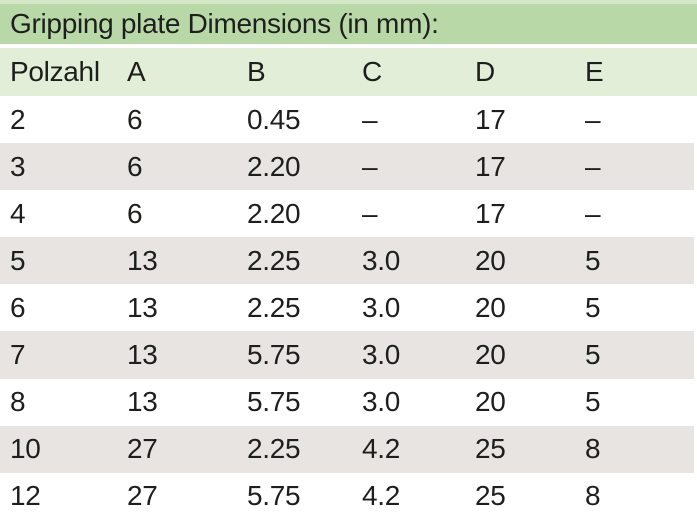 This screenshot has width=697, height=520. I want to click on table-row: 5 13 2.25 3.0 20 5, so click(348, 261).